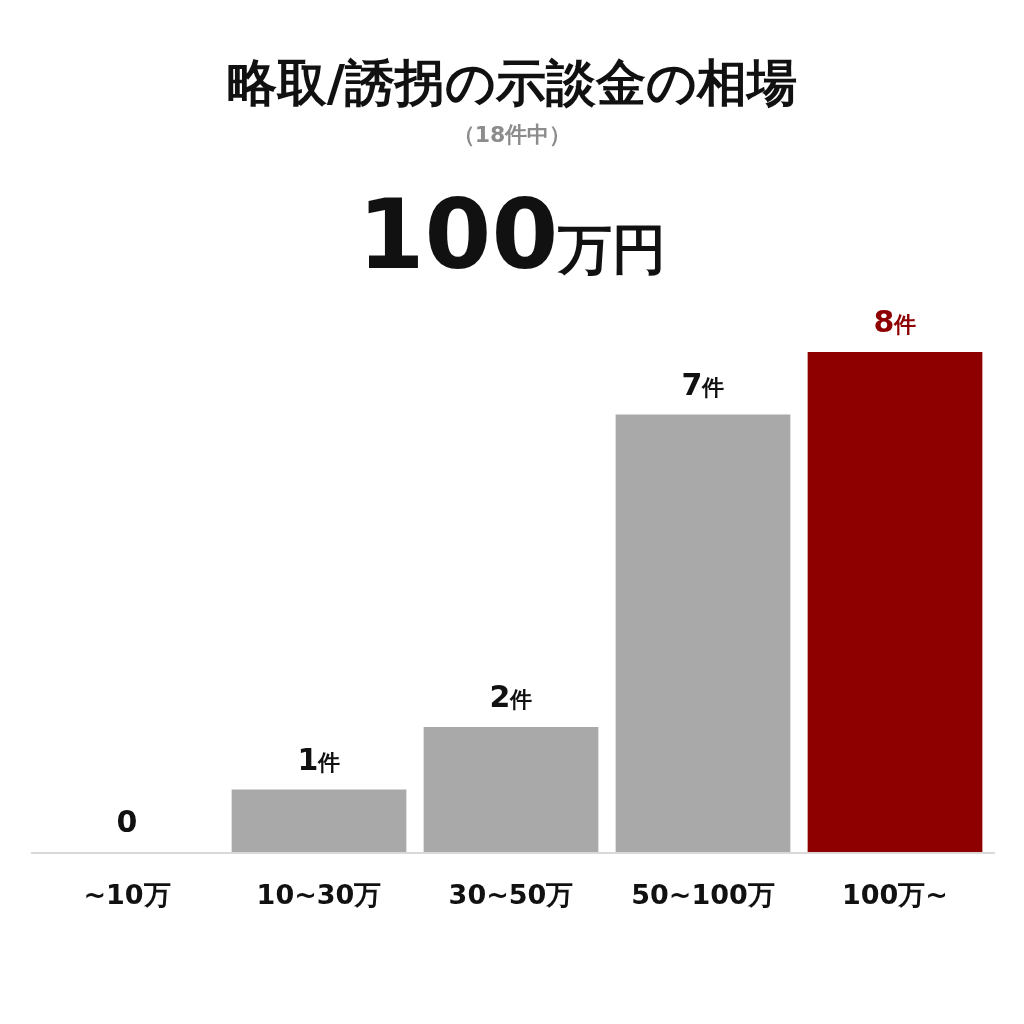  I want to click on data-label: 8件, so click(895, 321).